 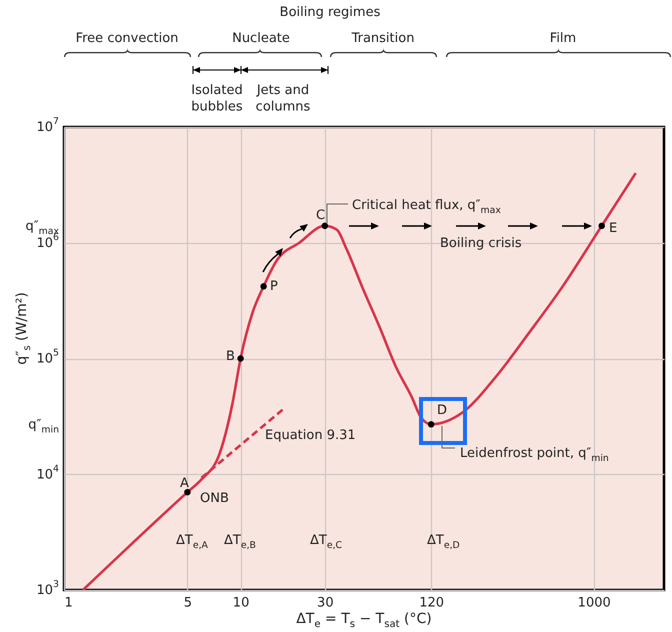 I want to click on y-tick-label: 10$^{3}$, so click(x=48, y=588).